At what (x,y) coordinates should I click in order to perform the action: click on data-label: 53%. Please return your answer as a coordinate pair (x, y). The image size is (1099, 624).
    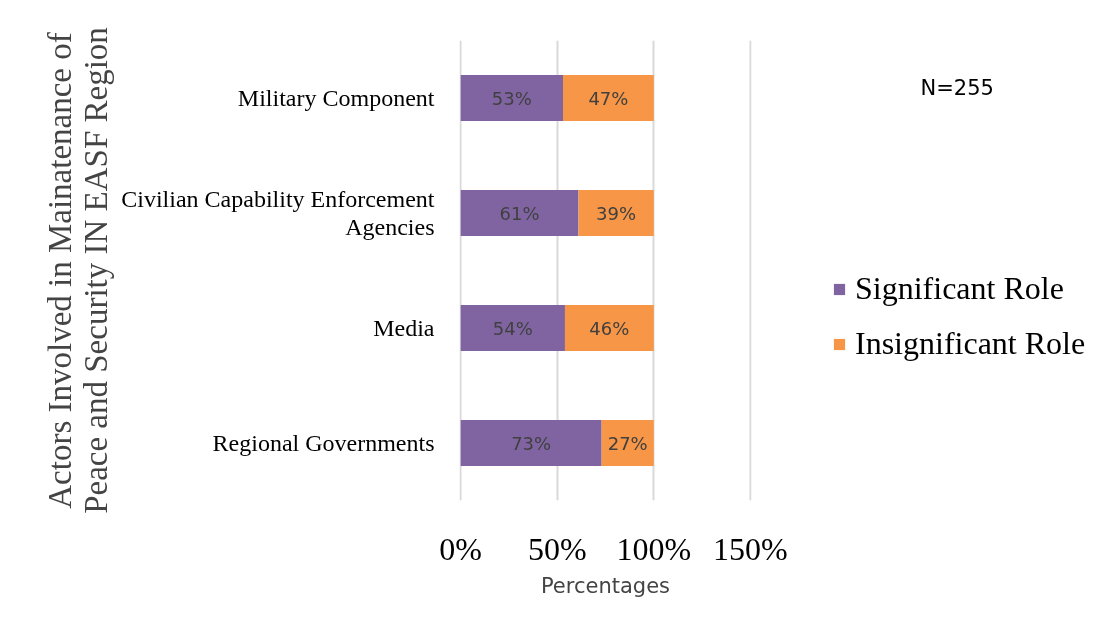
    Looking at the image, I should click on (511, 98).